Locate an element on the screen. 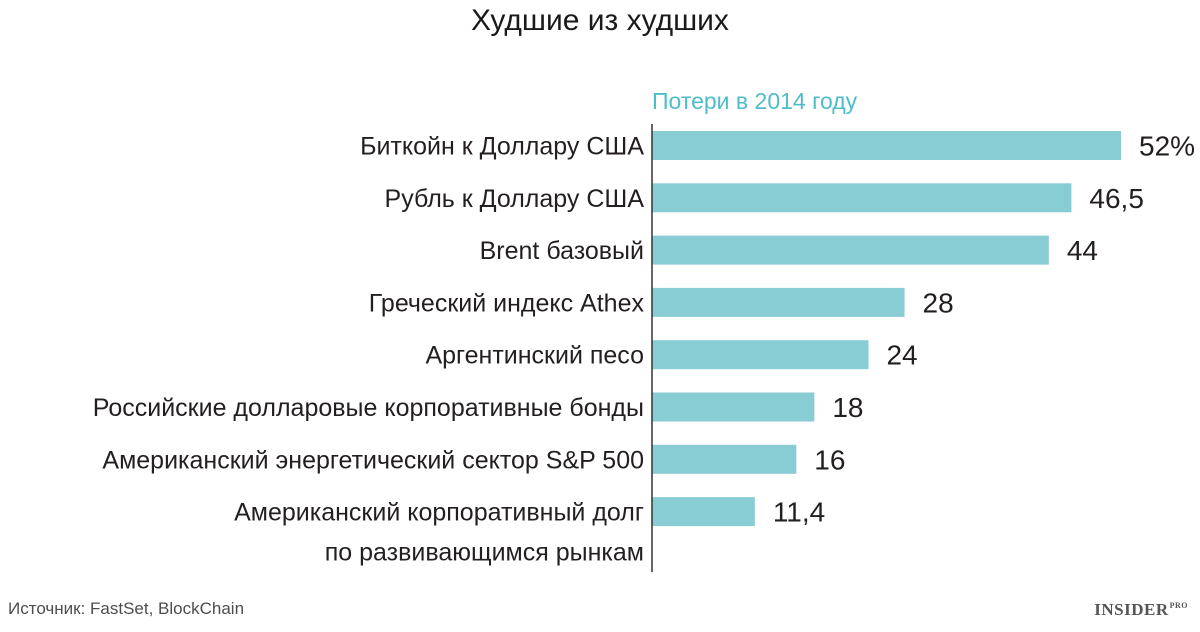 The image size is (1200, 632). category-label-4: Аргентинский песо is located at coordinates (534, 356).